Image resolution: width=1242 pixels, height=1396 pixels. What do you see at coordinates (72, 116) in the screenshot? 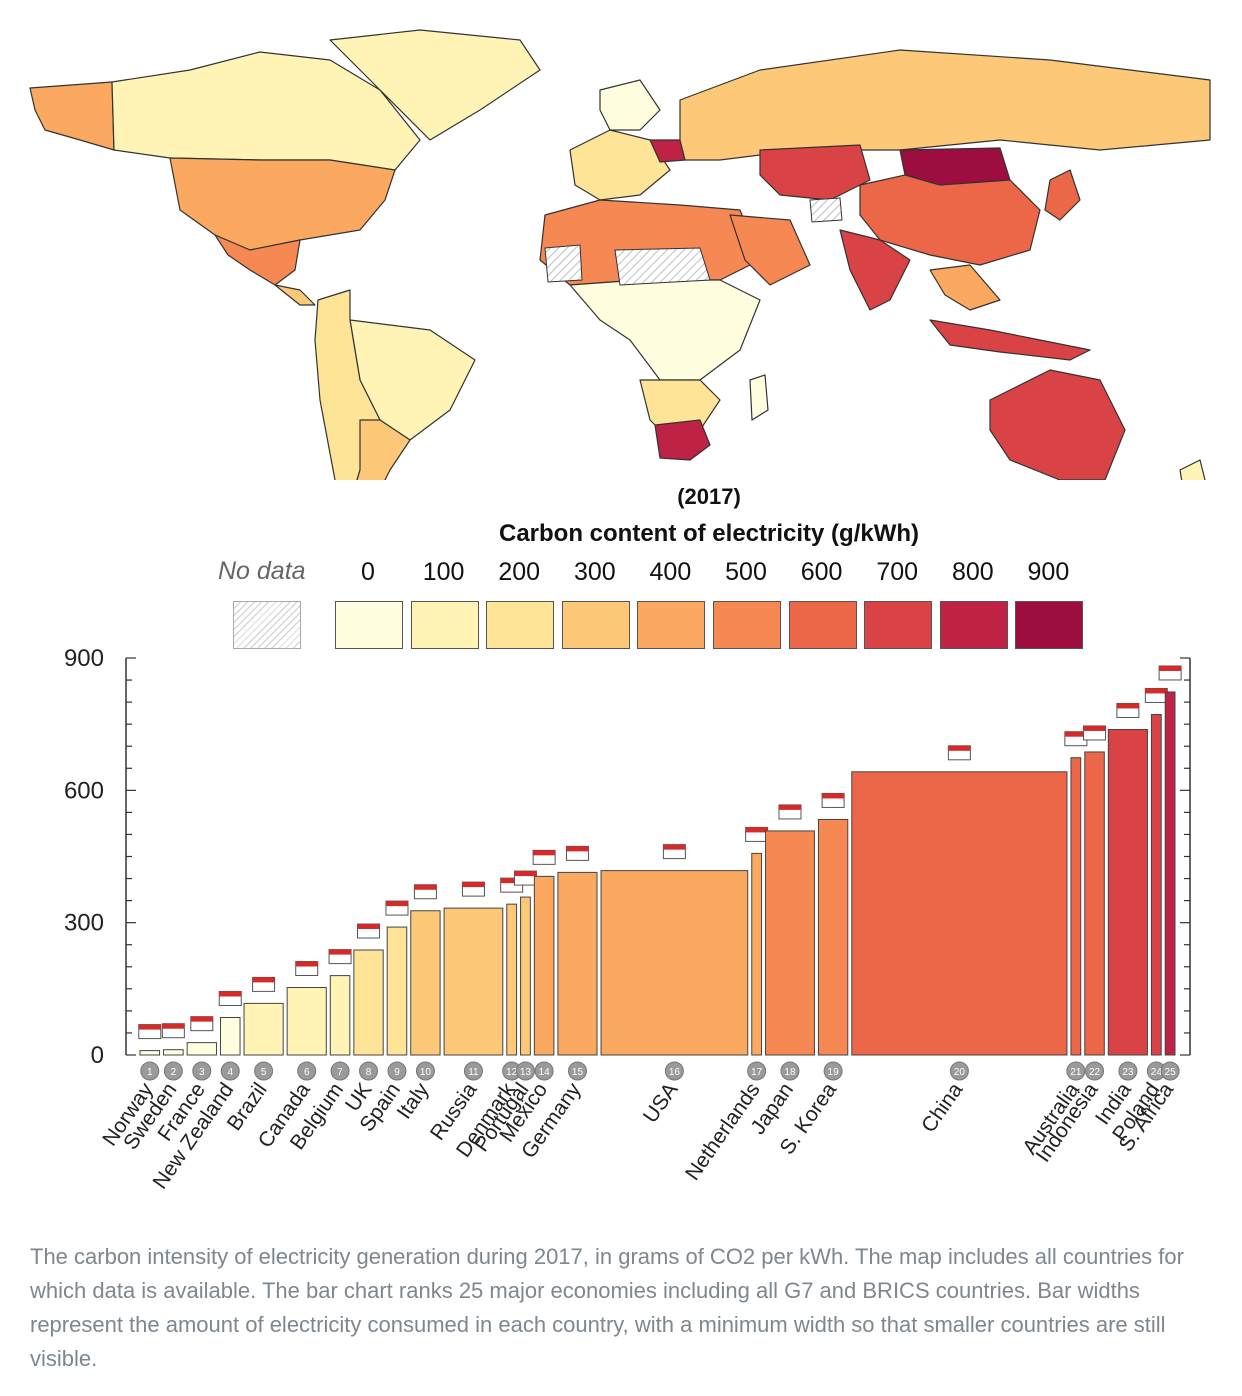
I see `map-alaska` at bounding box center [72, 116].